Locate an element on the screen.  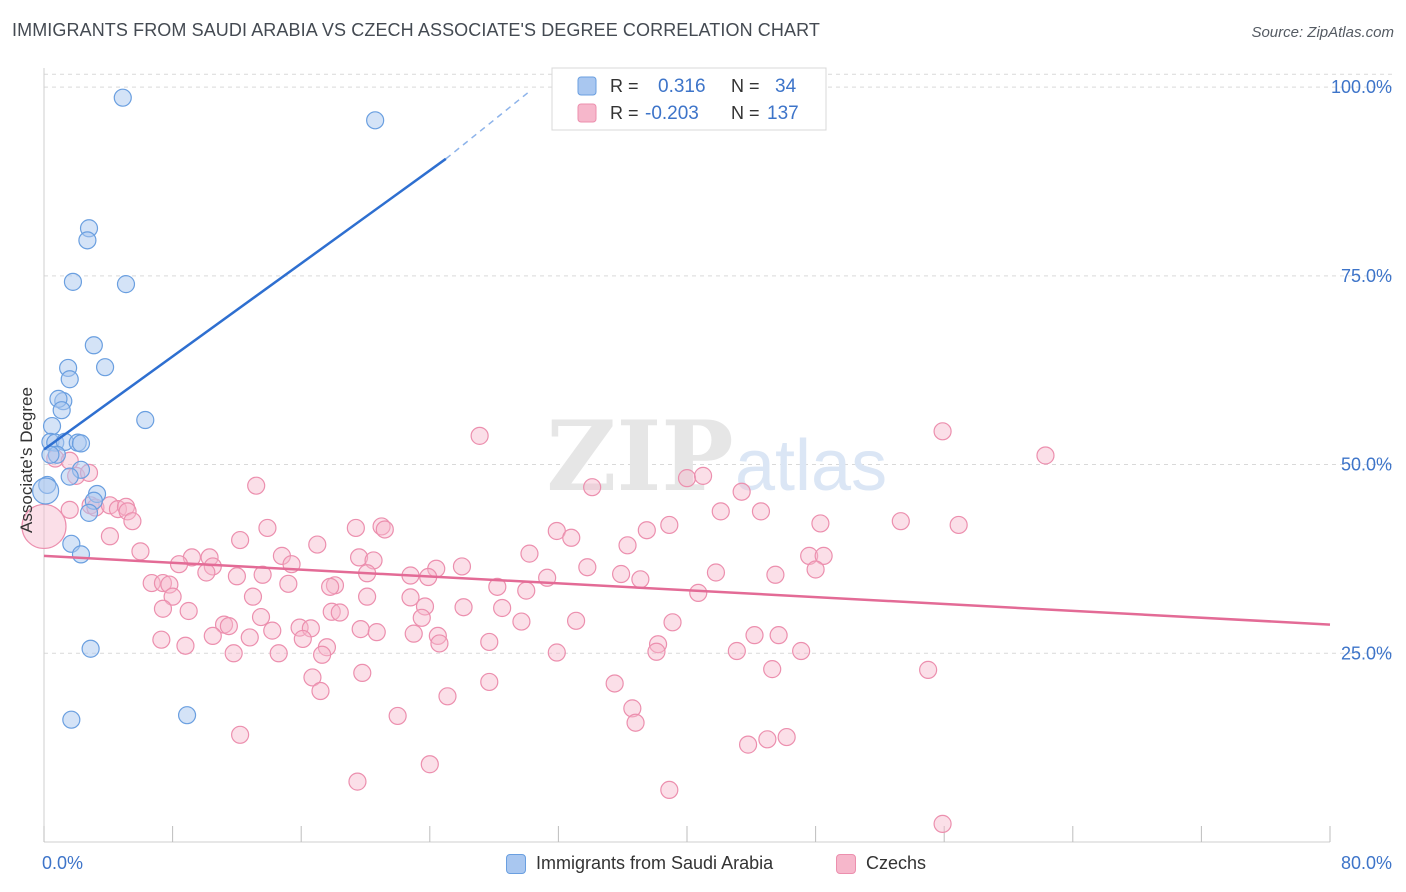
legend-n-label-saudi: N = is located at coordinates (745, 86).